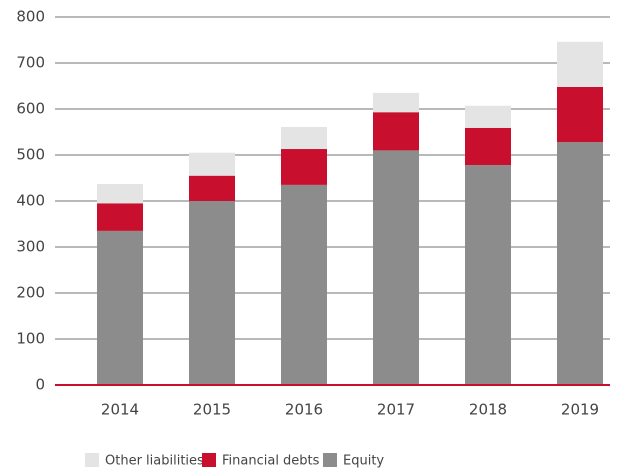 This screenshot has width=617, height=472. I want to click on y-tick-label: 400, so click(30, 201).